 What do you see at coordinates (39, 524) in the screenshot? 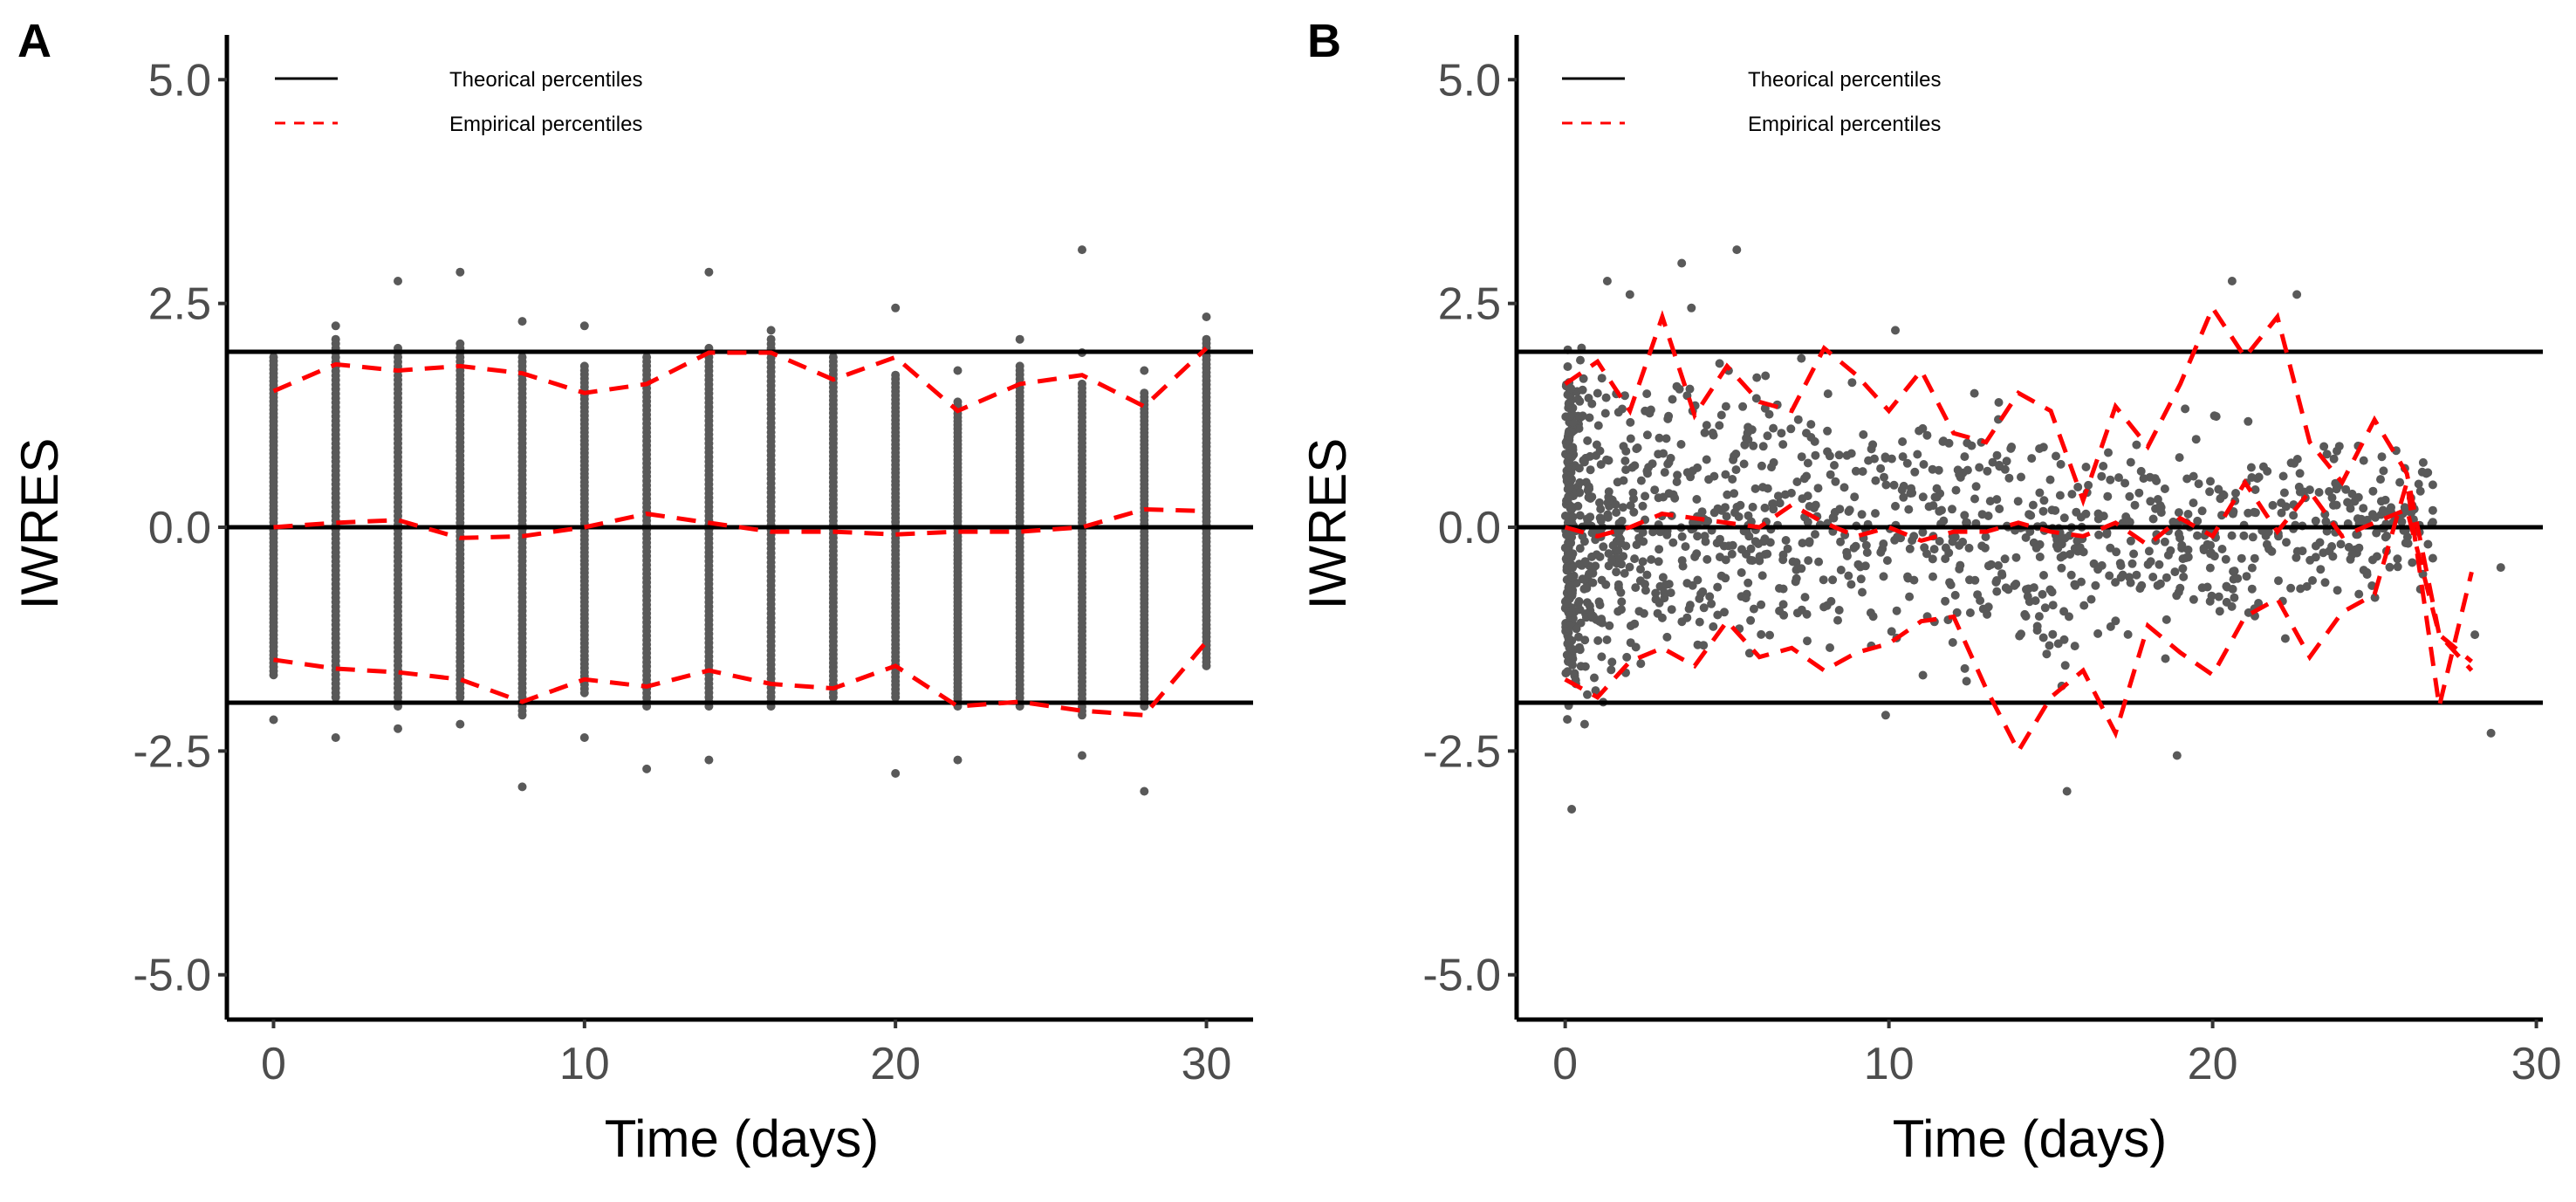
I see `y-axis-title-a: IWRES` at bounding box center [39, 524].